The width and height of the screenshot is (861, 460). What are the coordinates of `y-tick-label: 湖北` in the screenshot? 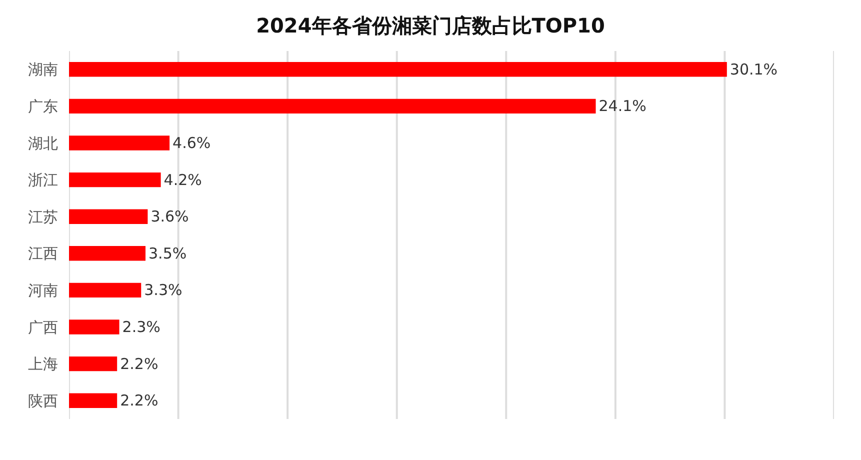 It's located at (43, 143).